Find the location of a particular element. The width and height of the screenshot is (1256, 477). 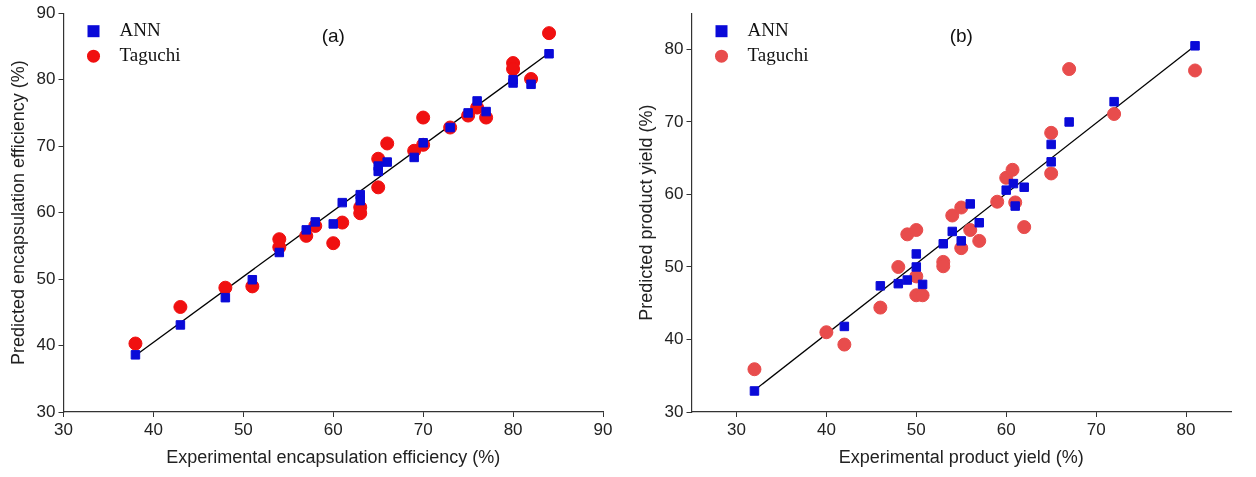

x-tick-label: 90 is located at coordinates (603, 429).